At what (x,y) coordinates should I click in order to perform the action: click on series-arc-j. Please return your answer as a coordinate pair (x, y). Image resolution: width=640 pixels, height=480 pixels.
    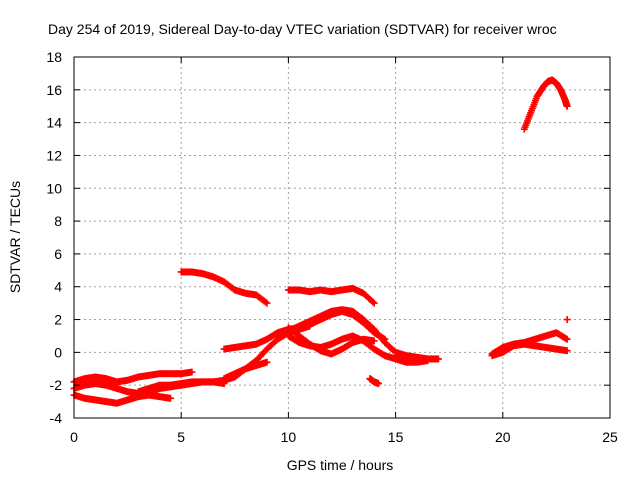
    Looking at the image, I should click on (224, 287).